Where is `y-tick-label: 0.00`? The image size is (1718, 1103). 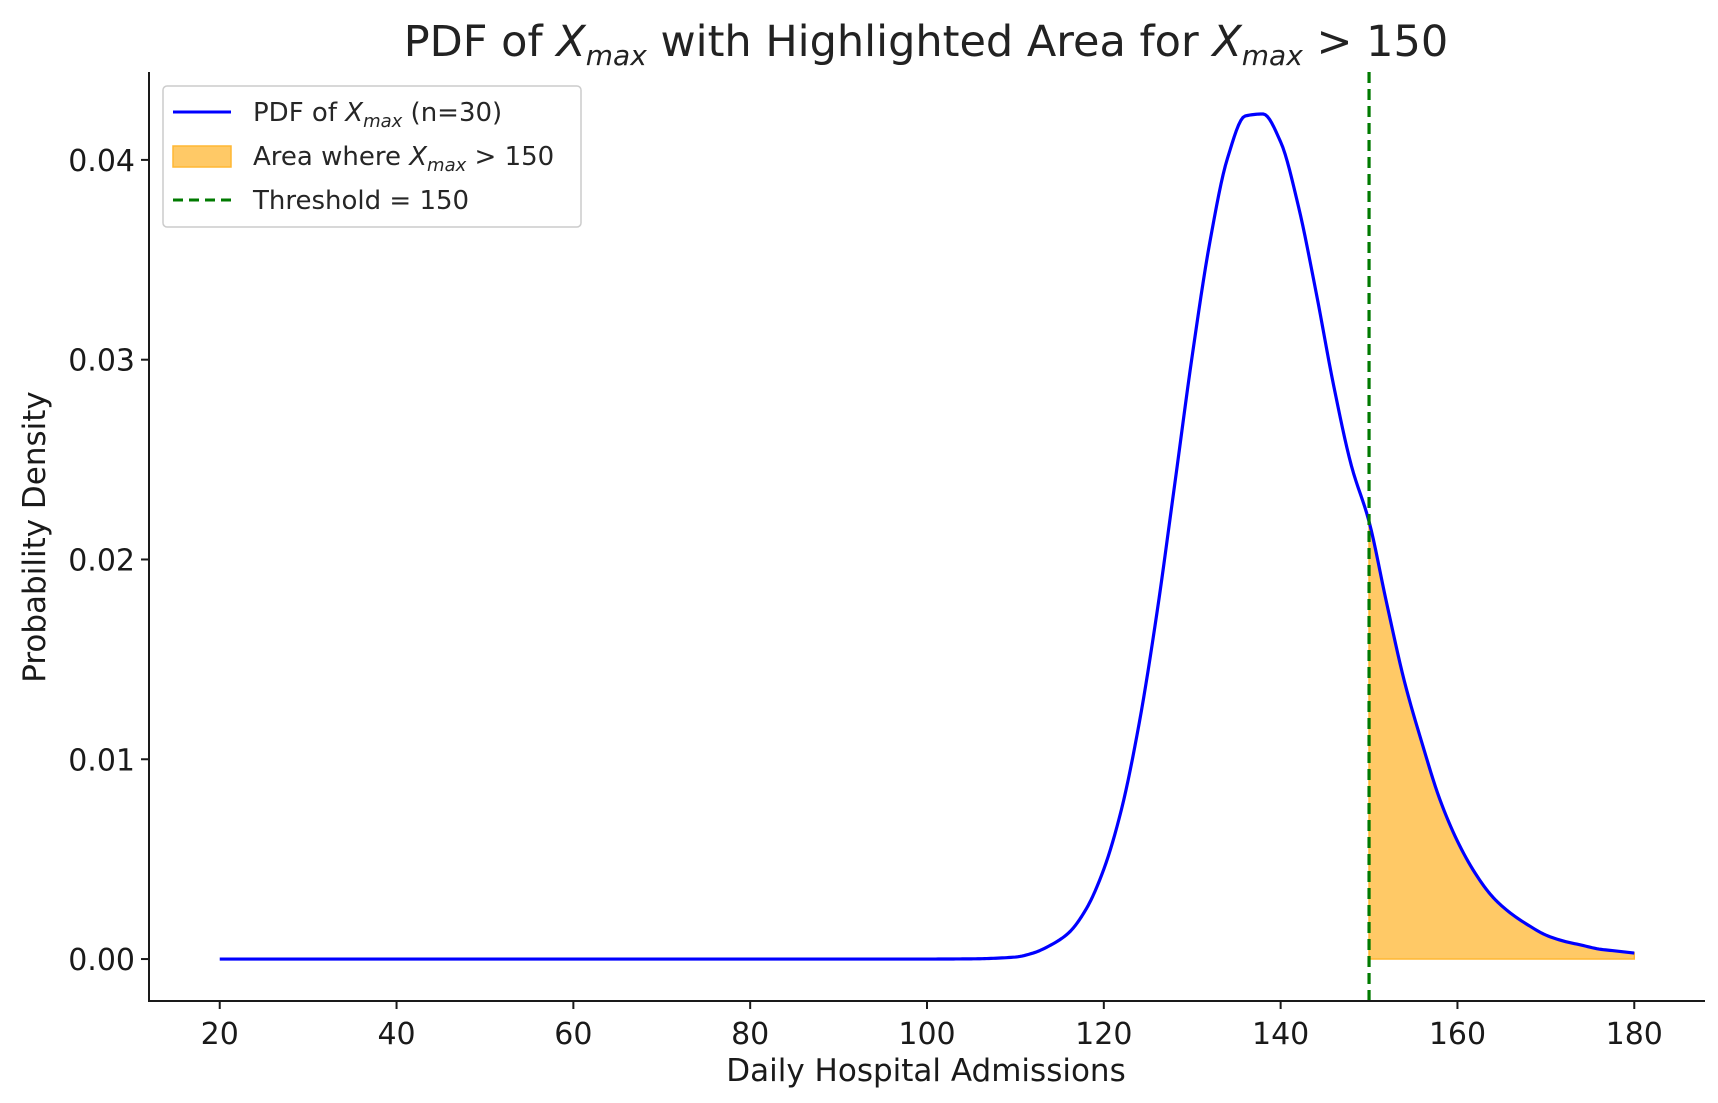 y-tick-label: 0.00 is located at coordinates (101, 960).